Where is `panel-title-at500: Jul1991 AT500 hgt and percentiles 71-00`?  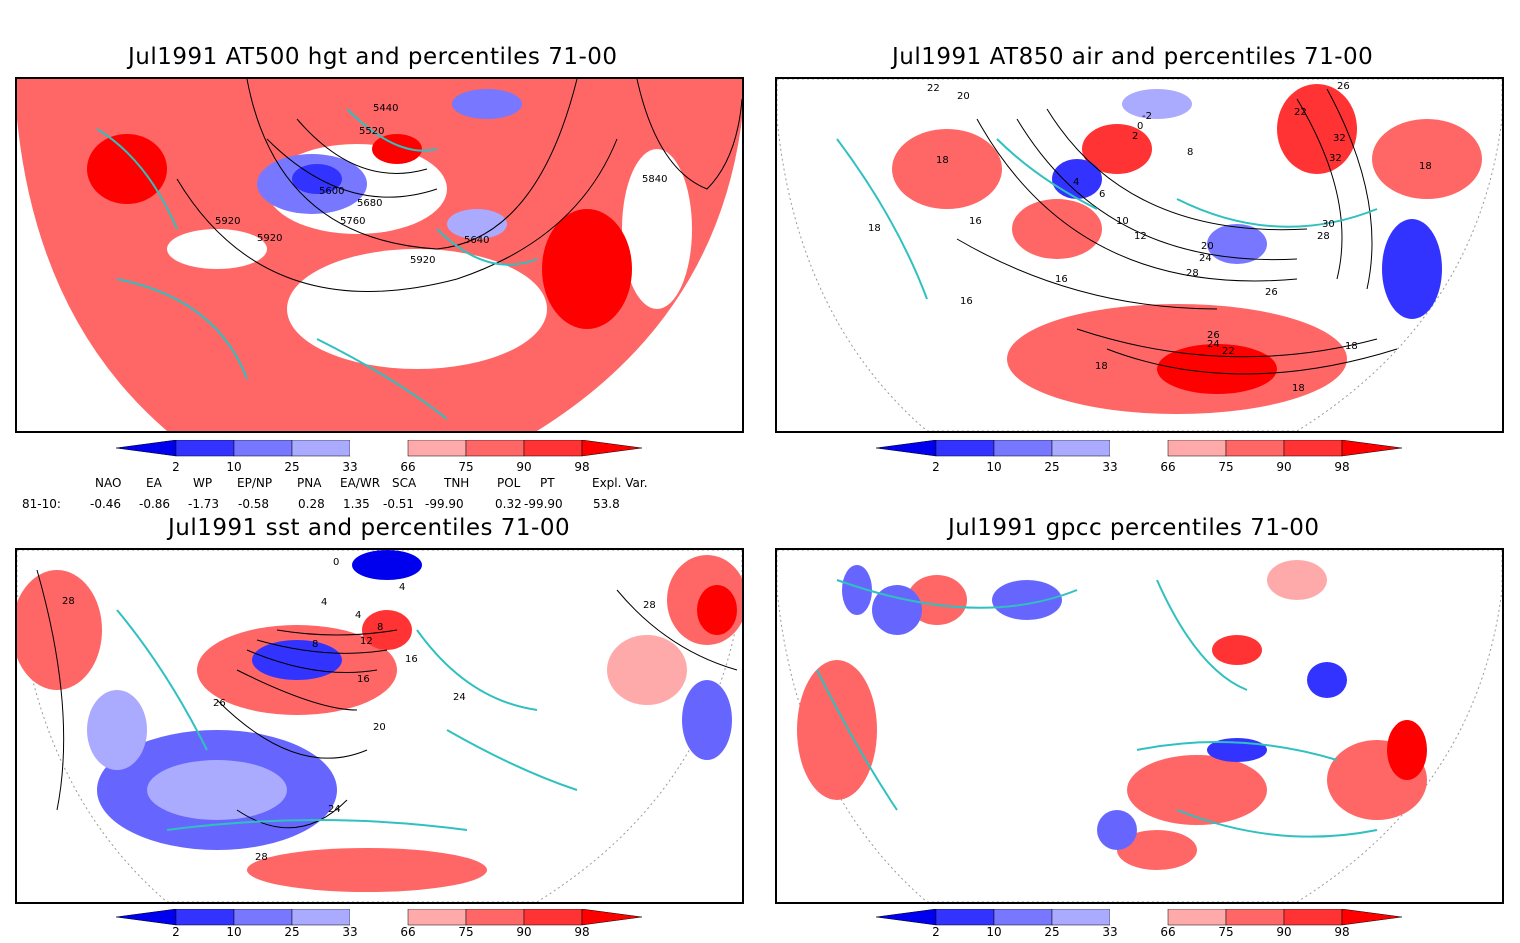
panel-title-at500: Jul1991 AT500 hgt and percentiles 71-00 is located at coordinates (373, 57).